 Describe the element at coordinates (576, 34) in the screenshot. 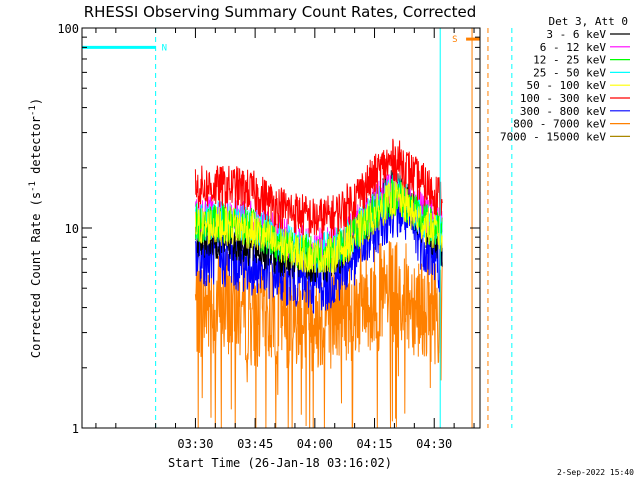

I see `legend-label: 3 - 6 keV` at that location.